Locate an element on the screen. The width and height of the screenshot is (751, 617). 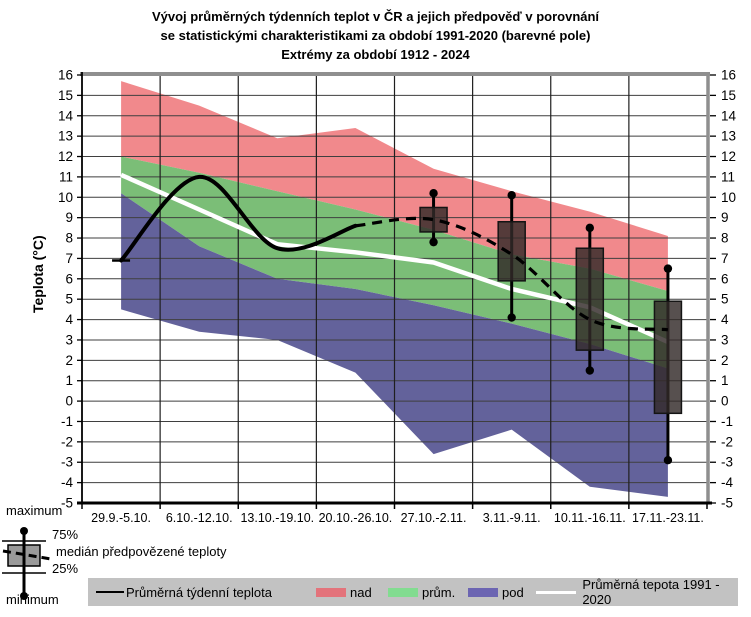
y-tick-label-right: -3 is located at coordinates (727, 462).